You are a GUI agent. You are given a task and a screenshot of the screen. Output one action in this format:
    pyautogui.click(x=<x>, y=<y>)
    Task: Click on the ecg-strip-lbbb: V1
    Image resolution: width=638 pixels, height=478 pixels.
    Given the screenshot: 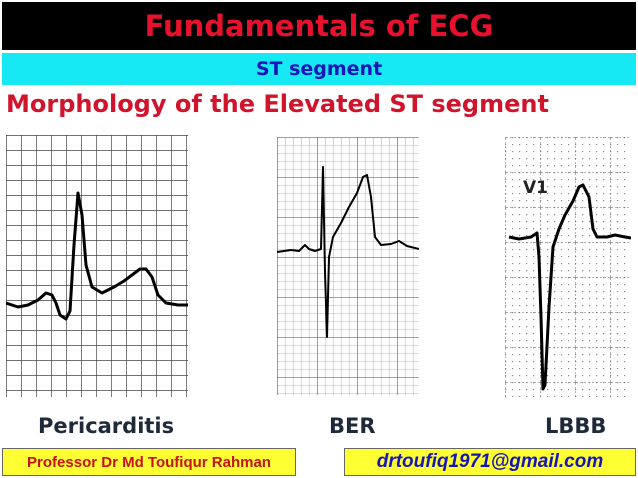 What is the action you would take?
    pyautogui.click(x=568, y=267)
    